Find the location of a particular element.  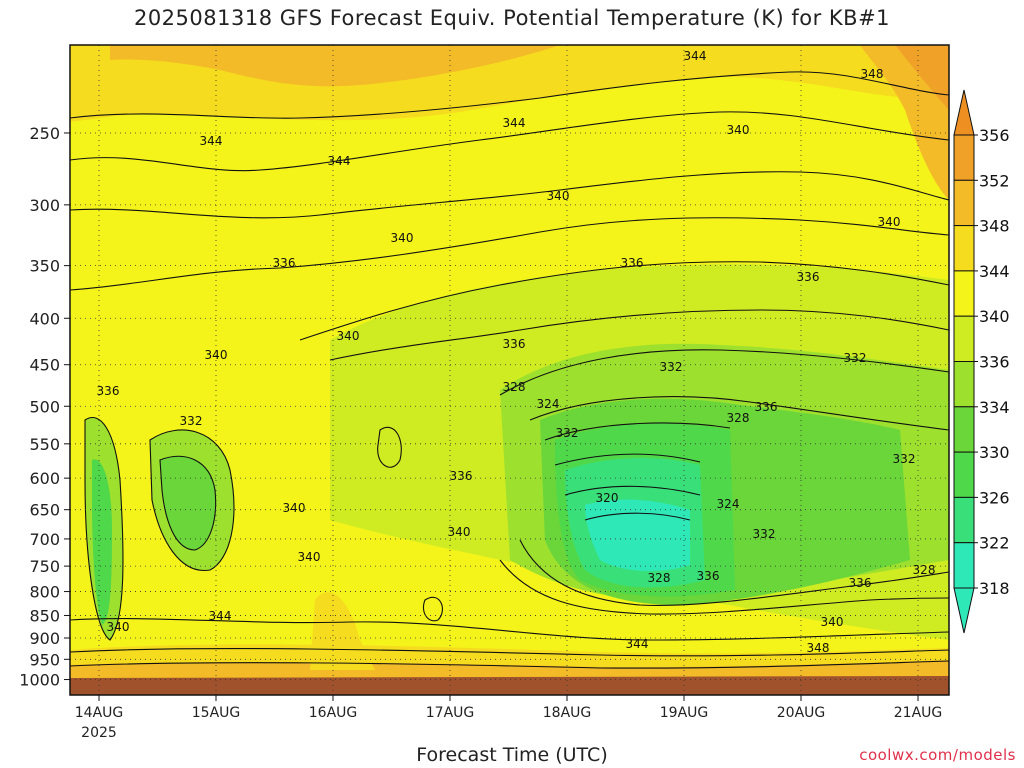

y-tick-label: 250 is located at coordinates (44, 133).